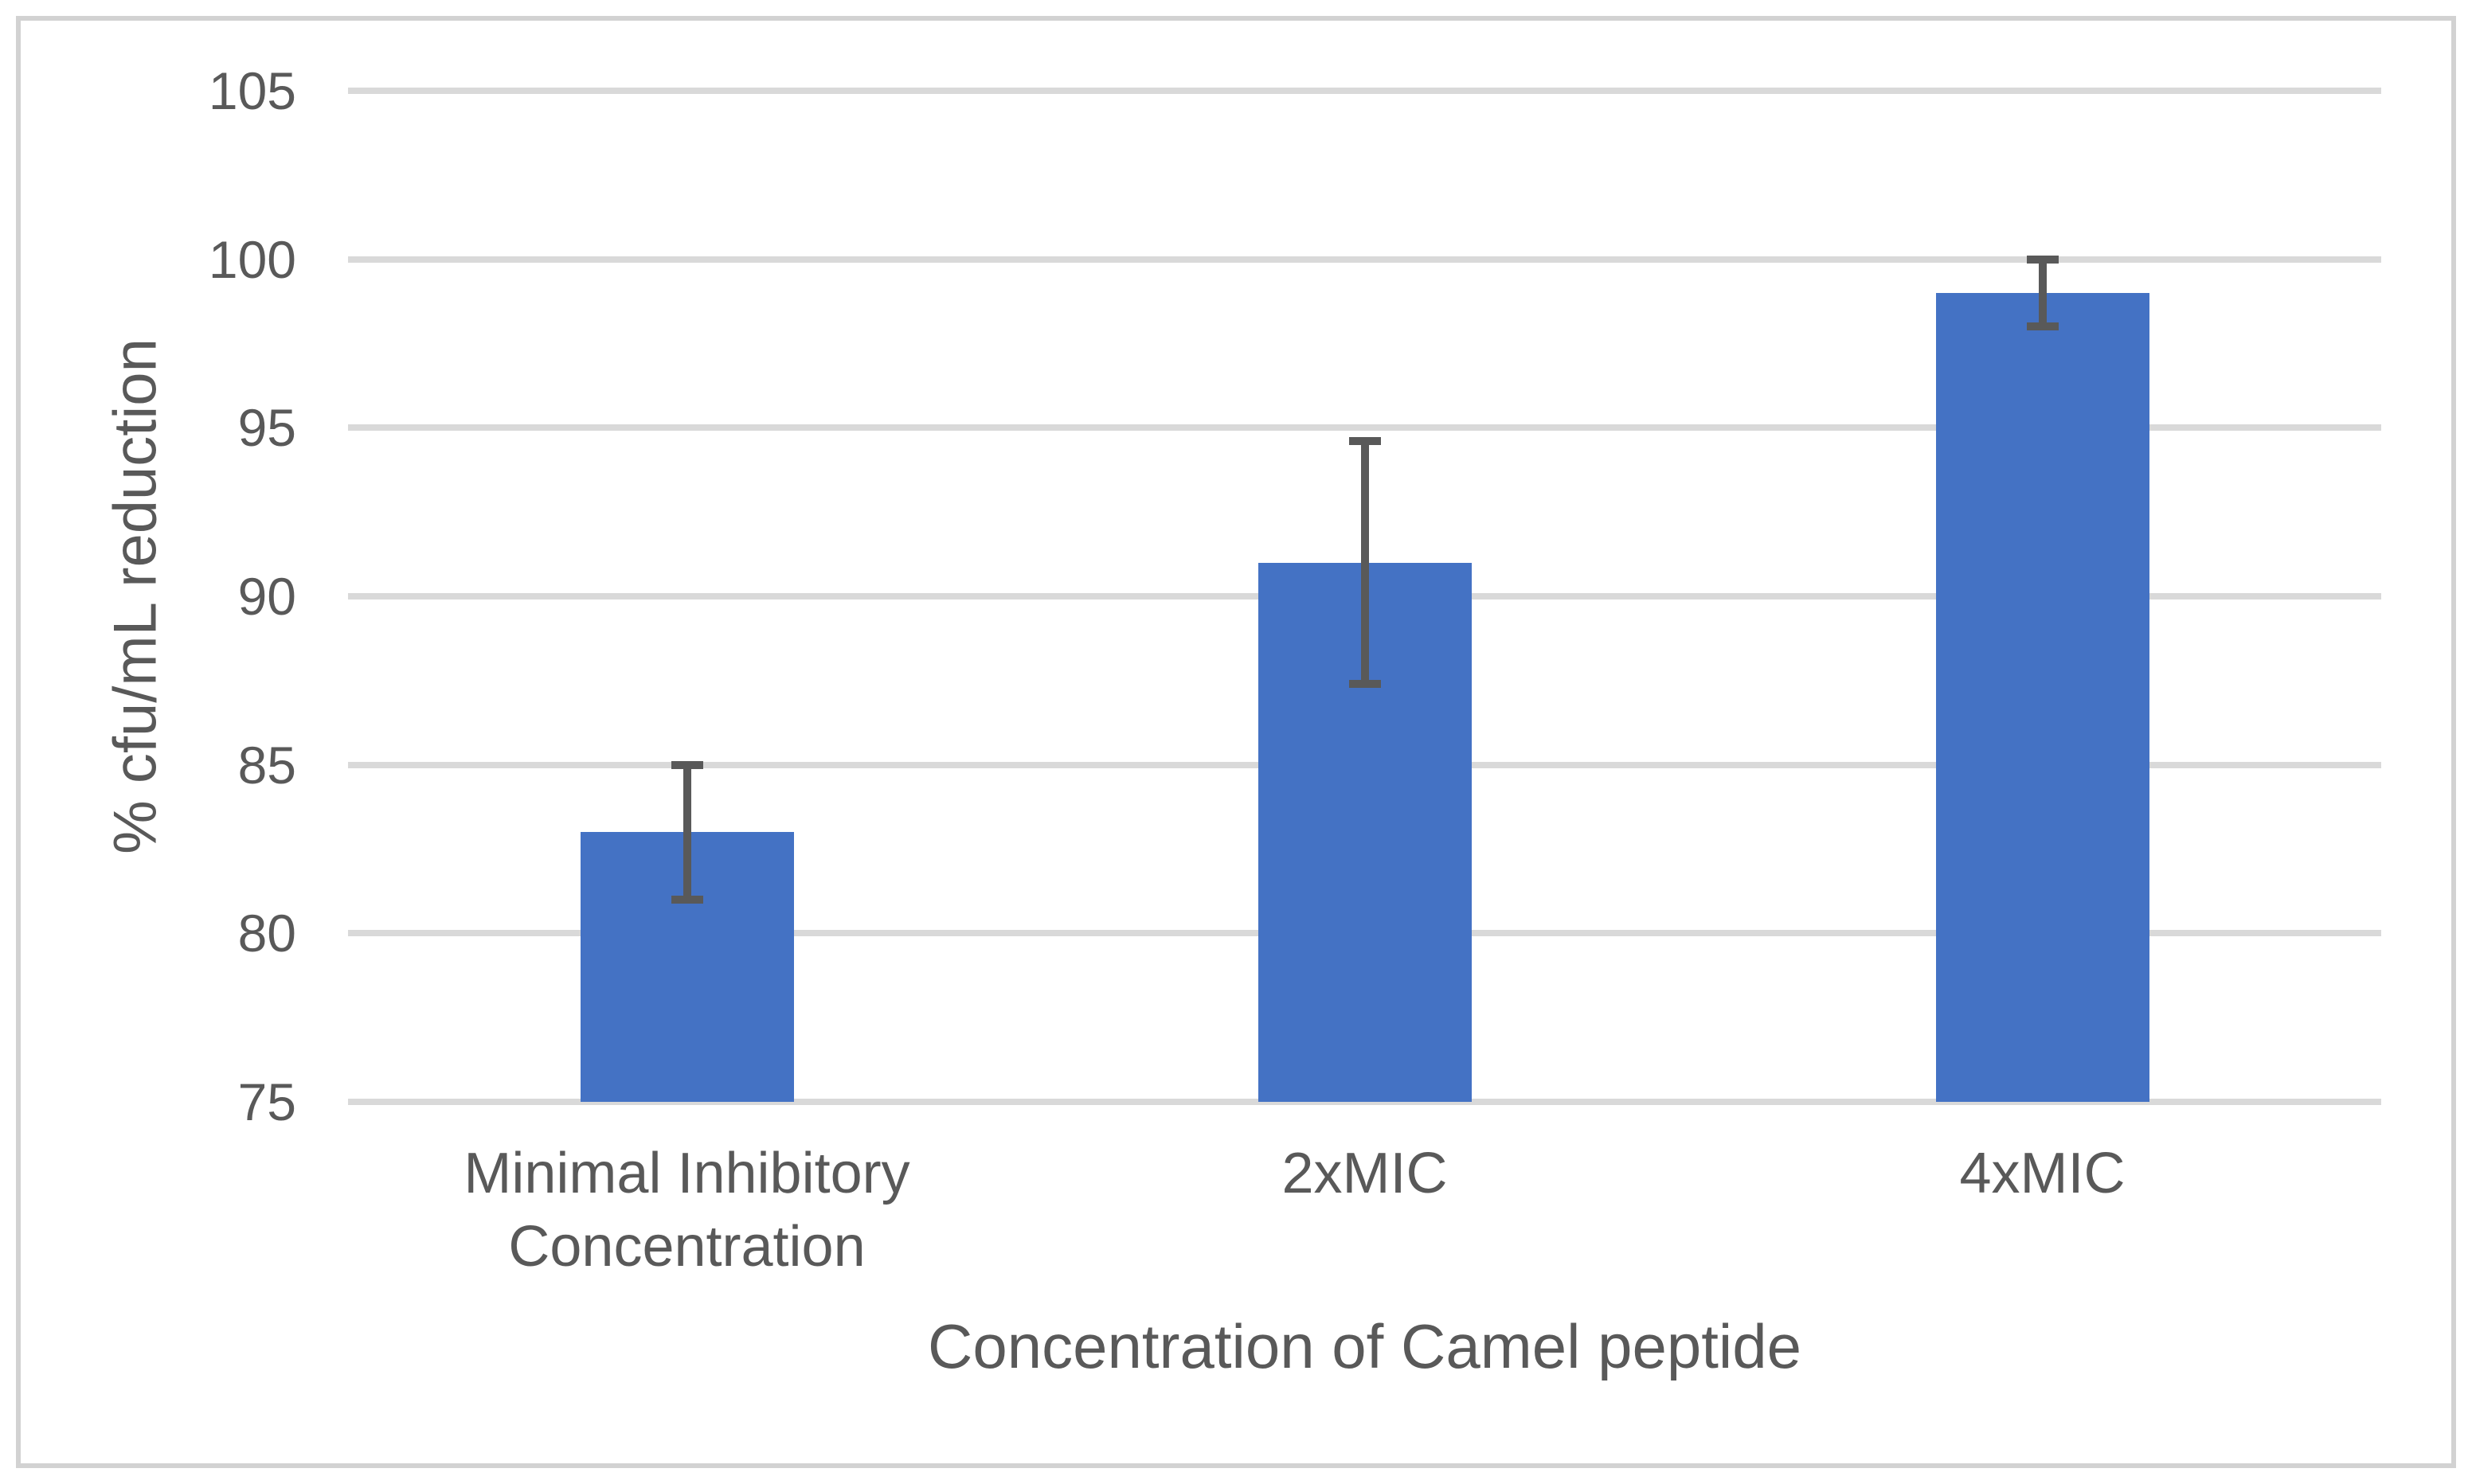 Image resolution: width=2472 pixels, height=1484 pixels. Describe the element at coordinates (266, 1101) in the screenshot. I see `y-tick-label: 75` at that location.